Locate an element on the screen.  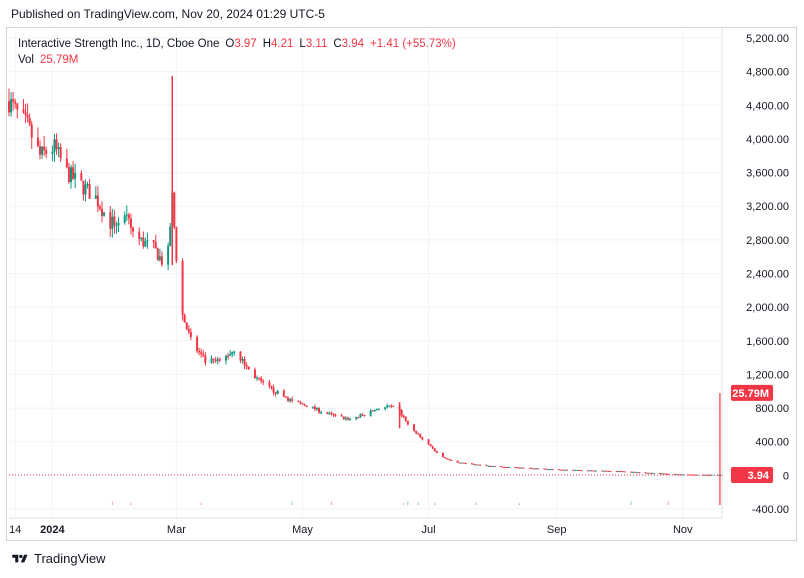
x-axis: 14 2024 Mar May Jul Sep Nov is located at coordinates (365, 526).